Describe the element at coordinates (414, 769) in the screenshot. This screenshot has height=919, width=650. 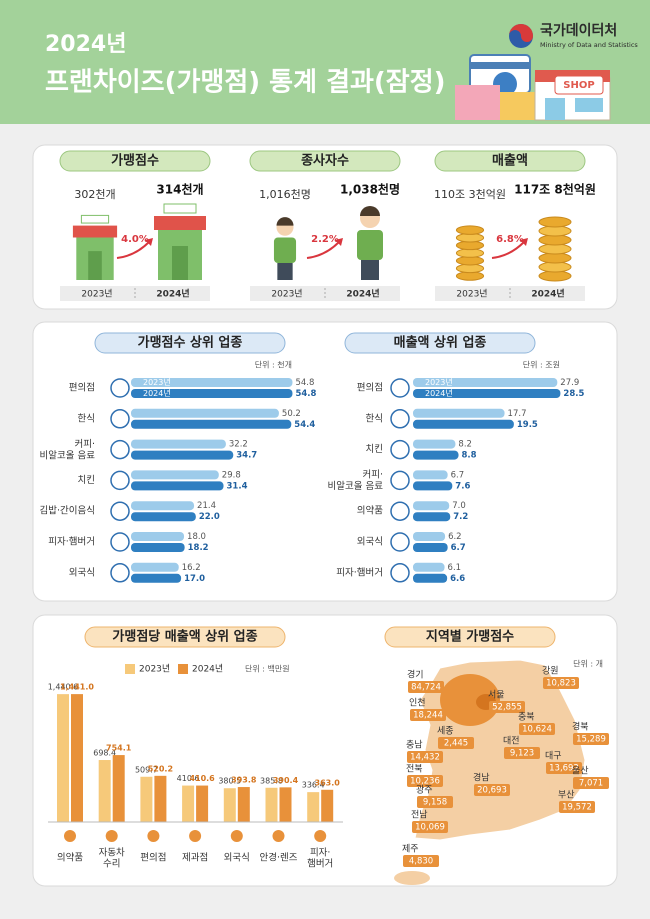
I see `region-name: 전북` at that location.